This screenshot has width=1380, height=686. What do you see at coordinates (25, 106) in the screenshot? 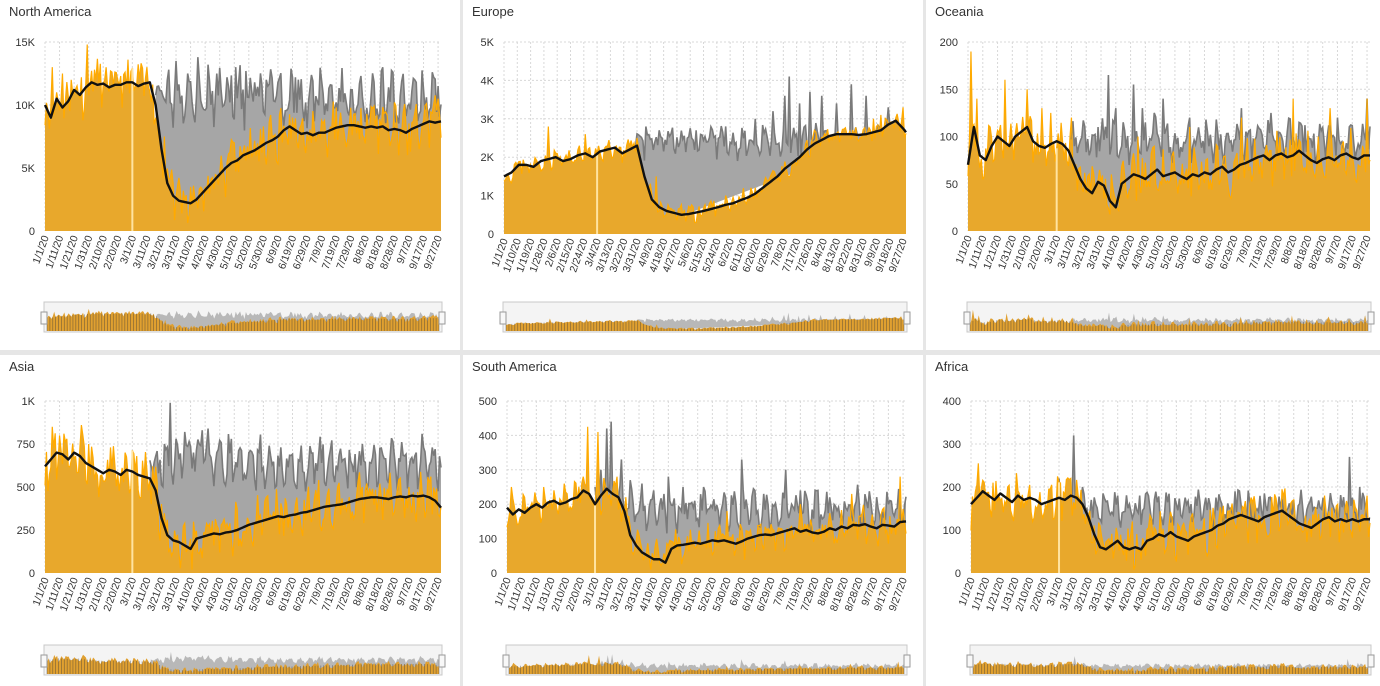
I see `y-tick-label: 10K` at bounding box center [25, 106].